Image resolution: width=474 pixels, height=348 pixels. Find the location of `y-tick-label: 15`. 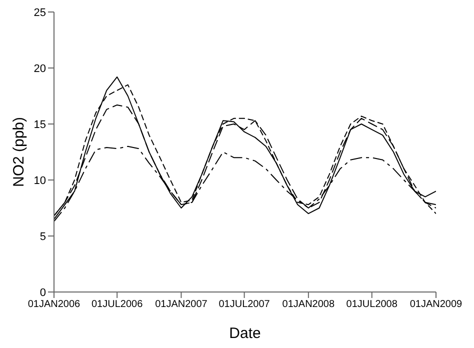

y-tick-label: 15 is located at coordinates (40, 124).